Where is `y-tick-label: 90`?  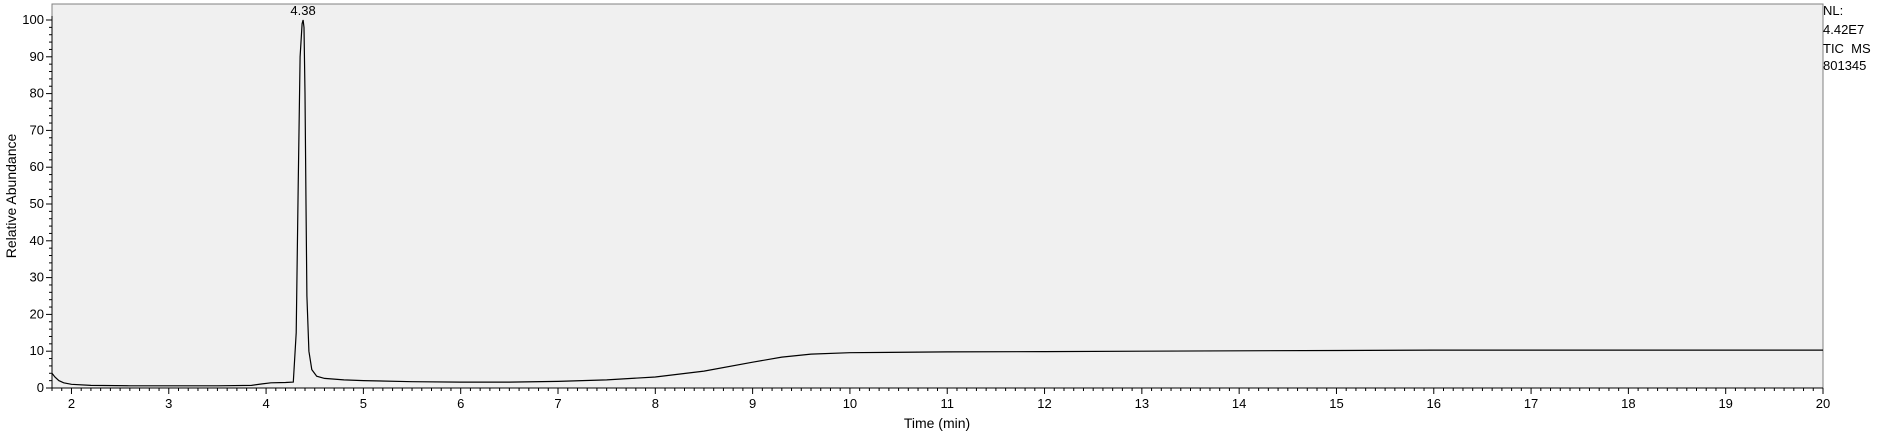 y-tick-label: 90 is located at coordinates (37, 56).